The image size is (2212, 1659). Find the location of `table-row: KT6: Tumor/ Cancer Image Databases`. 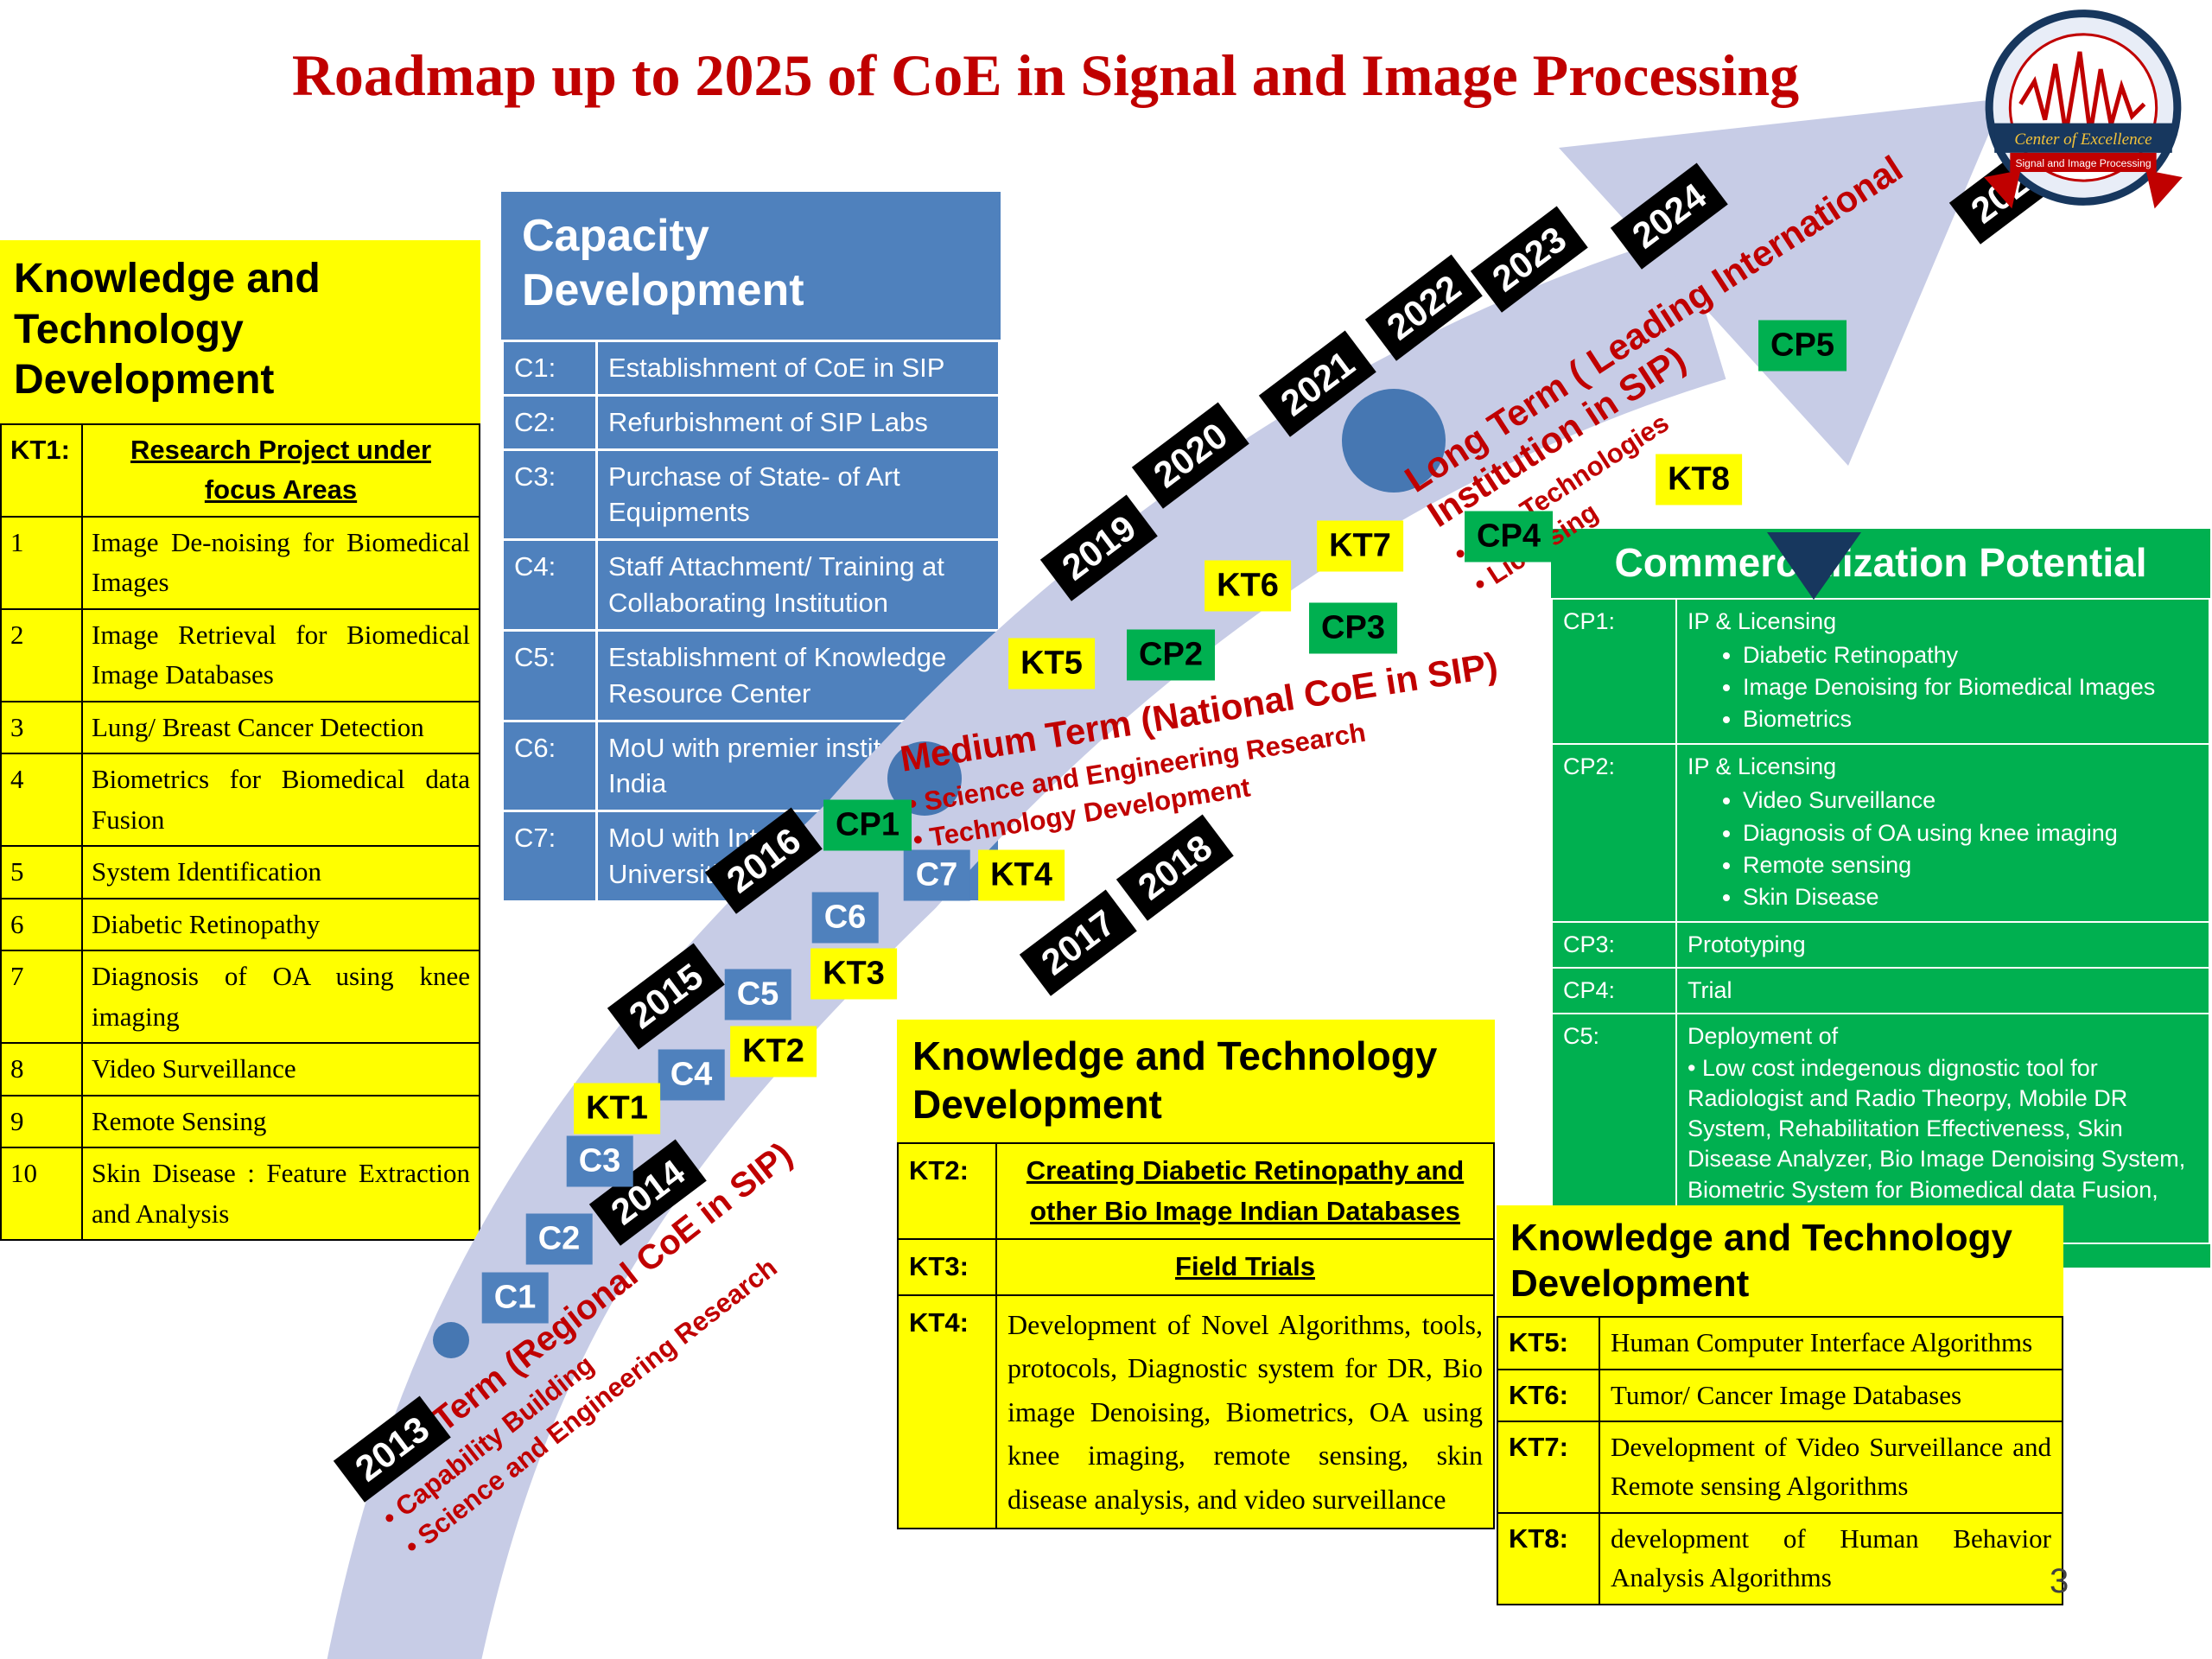

table-row: KT6: Tumor/ Cancer Image Databases is located at coordinates (1780, 1395).